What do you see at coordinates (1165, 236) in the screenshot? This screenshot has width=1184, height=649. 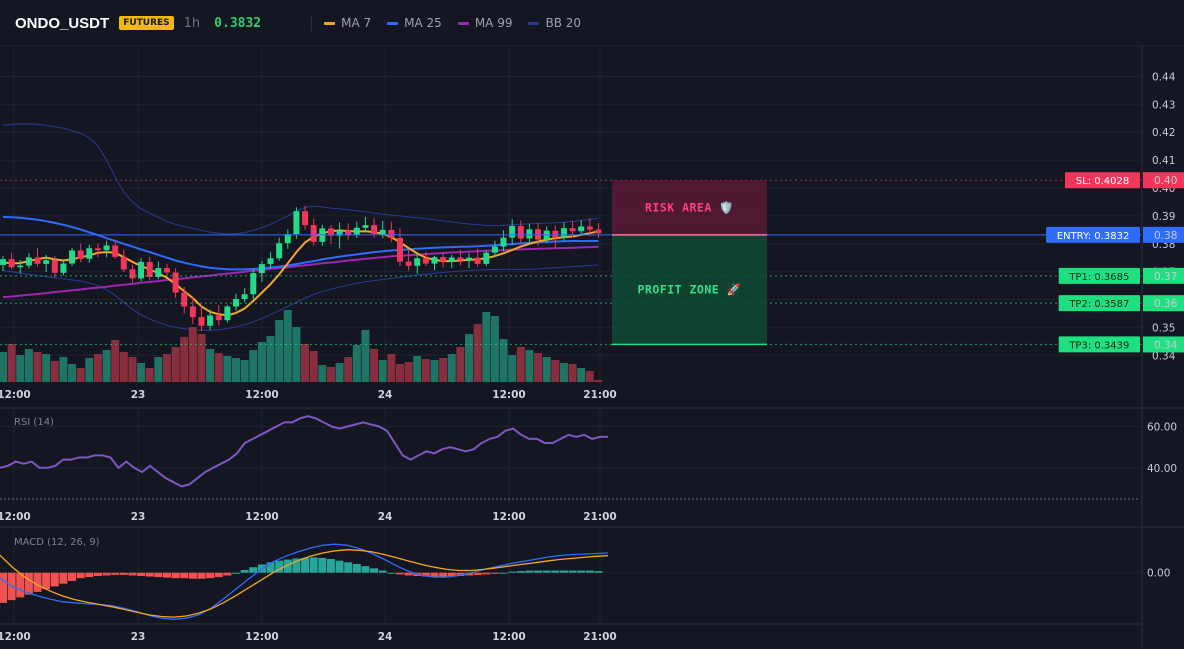 I see `entry-axis-value: 0.38` at bounding box center [1165, 236].